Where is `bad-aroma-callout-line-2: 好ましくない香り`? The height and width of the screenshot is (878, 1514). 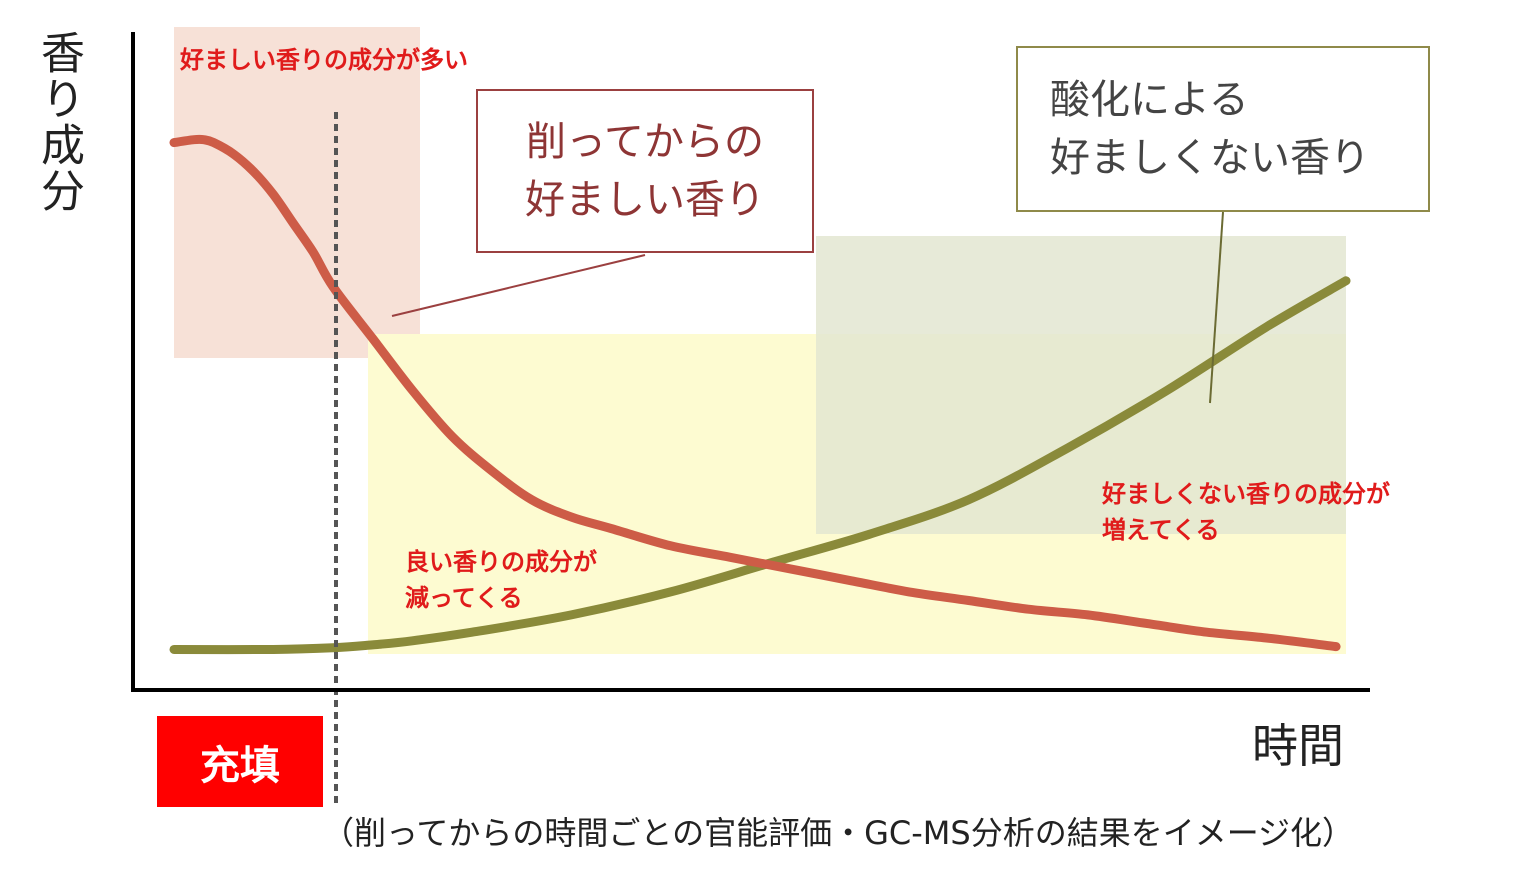
bad-aroma-callout-line-2: 好ましくない香り is located at coordinates (1210, 158).